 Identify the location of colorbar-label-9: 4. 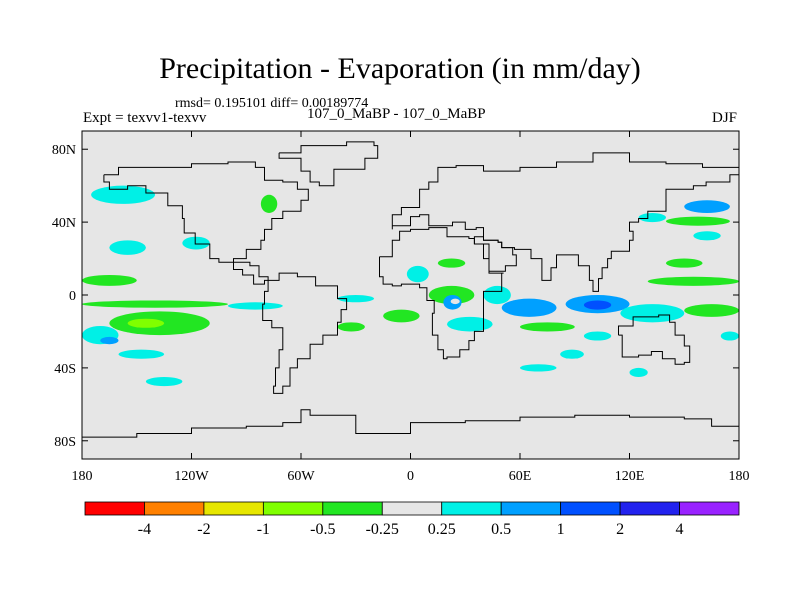
(680, 529).